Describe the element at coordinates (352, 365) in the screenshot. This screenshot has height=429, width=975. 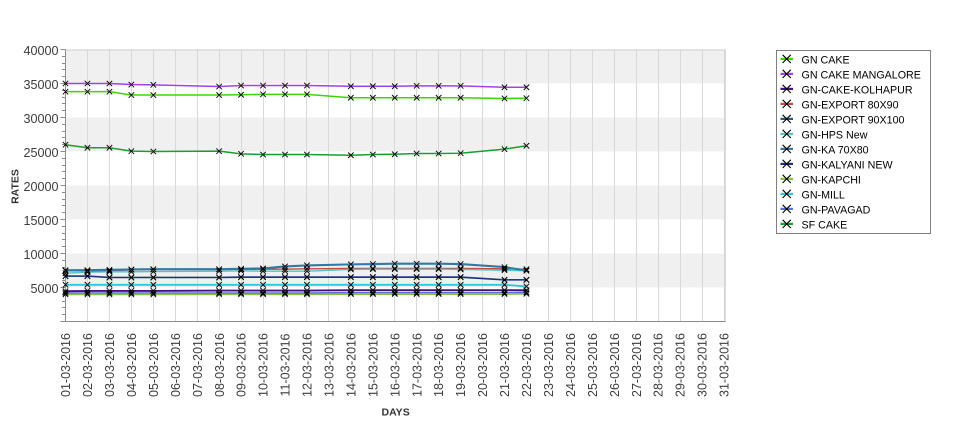
I see `svg-text: 14-03-2016` at that location.